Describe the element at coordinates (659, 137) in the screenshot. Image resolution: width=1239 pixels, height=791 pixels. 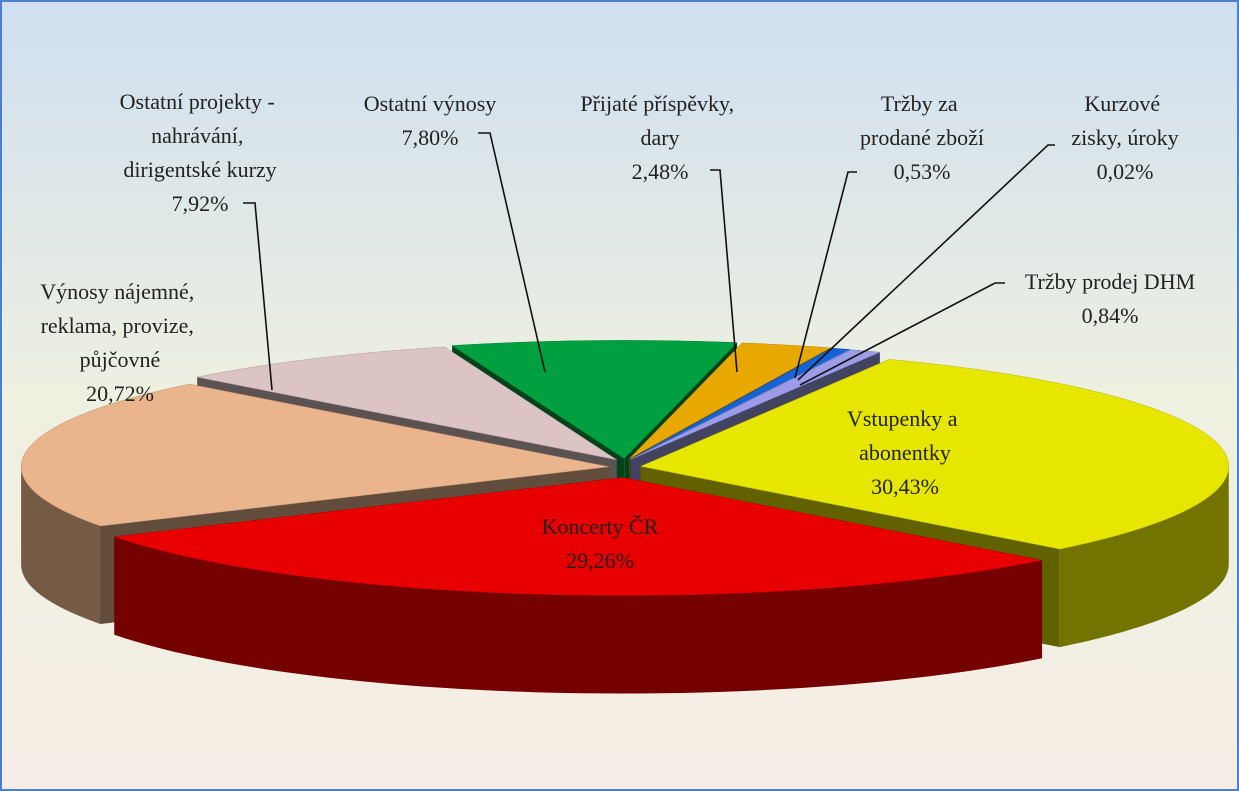
I see `label-line: dary` at that location.